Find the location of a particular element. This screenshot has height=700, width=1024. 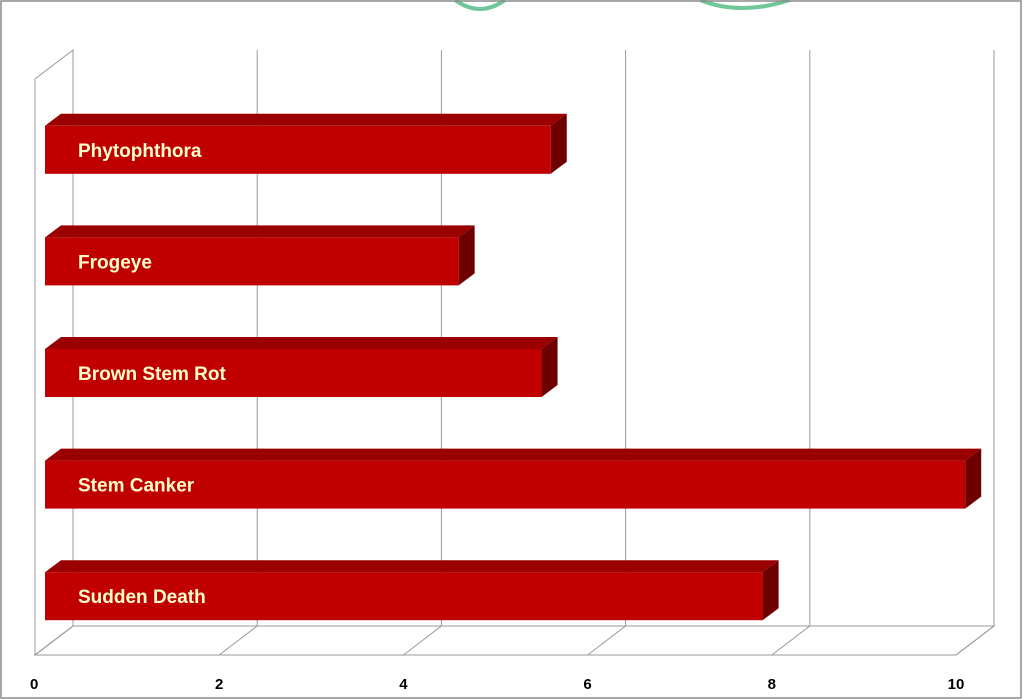

bar-label: Stem Canker is located at coordinates (136, 486).